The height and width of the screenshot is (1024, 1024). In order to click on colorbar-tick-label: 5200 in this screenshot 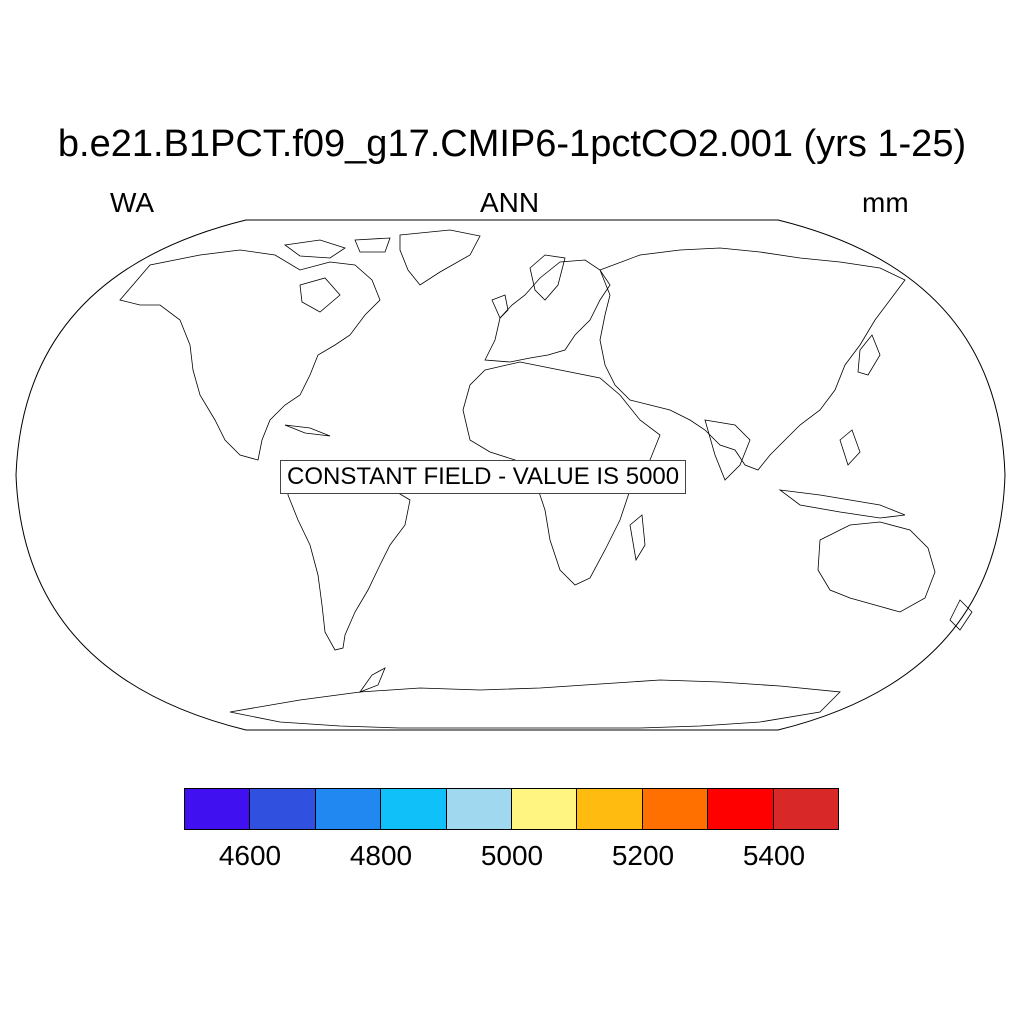, I will do `click(643, 855)`.